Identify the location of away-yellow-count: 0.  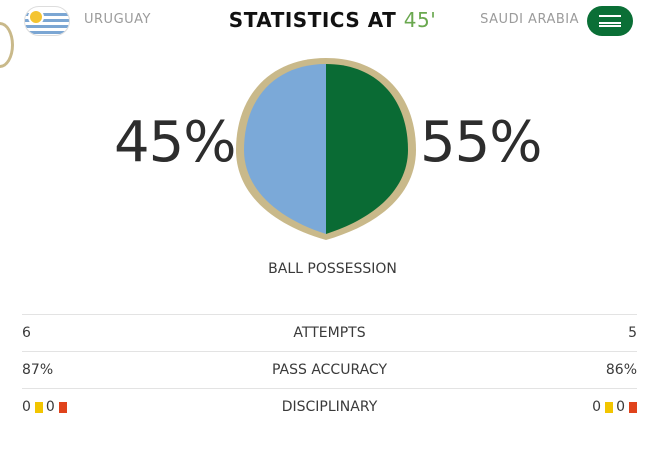
(597, 407).